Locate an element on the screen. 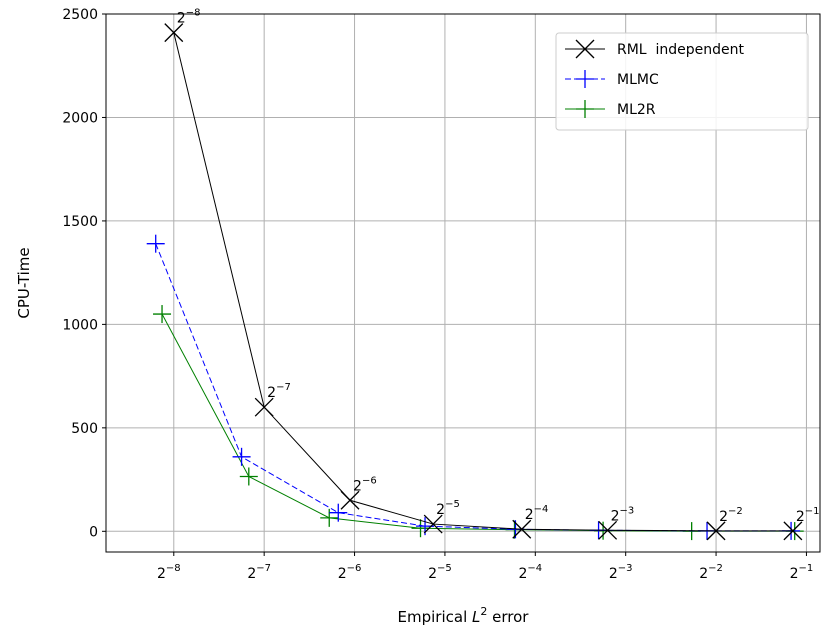 The image size is (827, 632). x-tick-exponent: −8 is located at coordinates (173, 568).